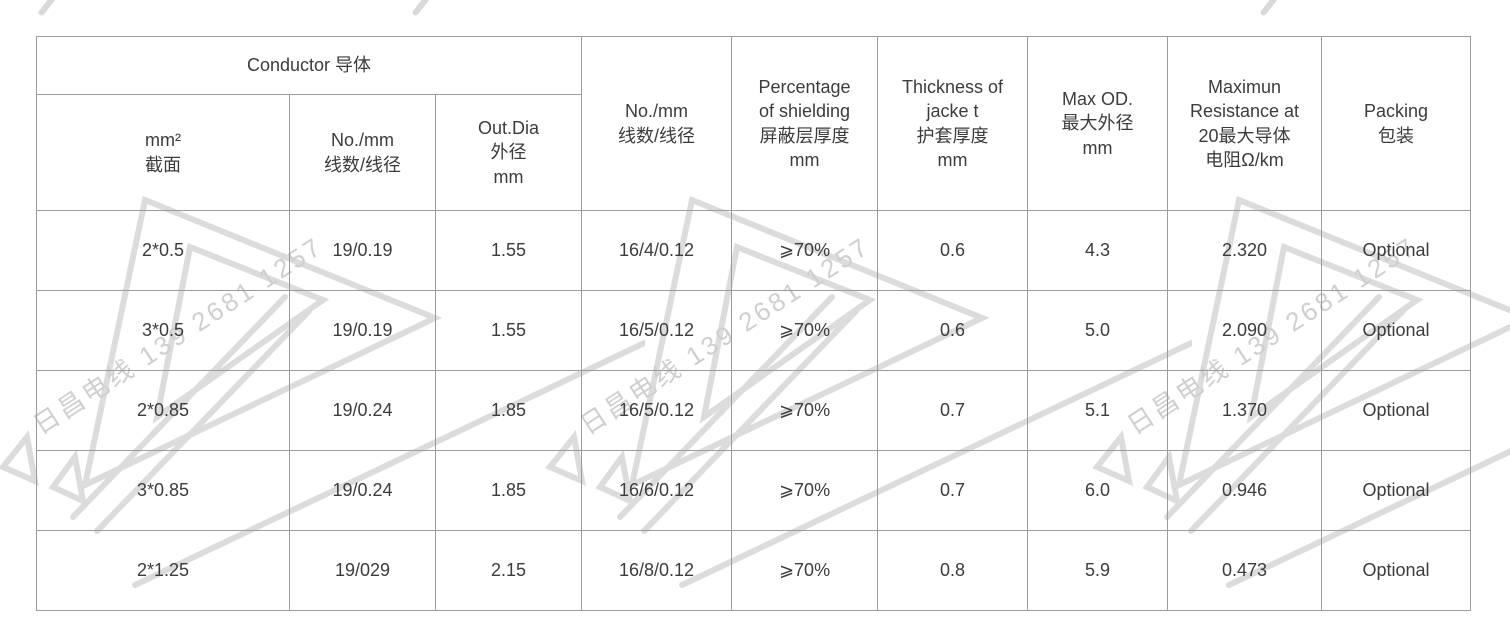 The width and height of the screenshot is (1510, 643). I want to click on cell-strand-count: 16/6/0.12, so click(657, 490).